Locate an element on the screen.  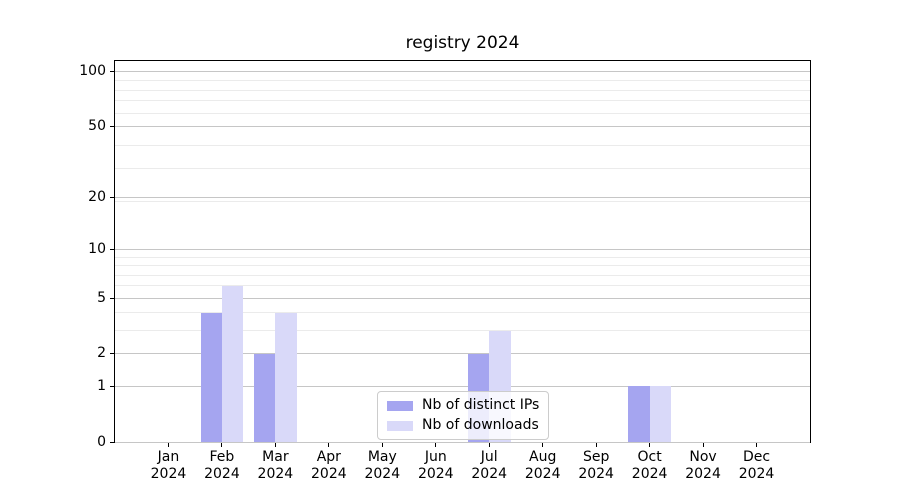
legend: Nb of distinct IPs Nb of downloads is located at coordinates (463, 415).